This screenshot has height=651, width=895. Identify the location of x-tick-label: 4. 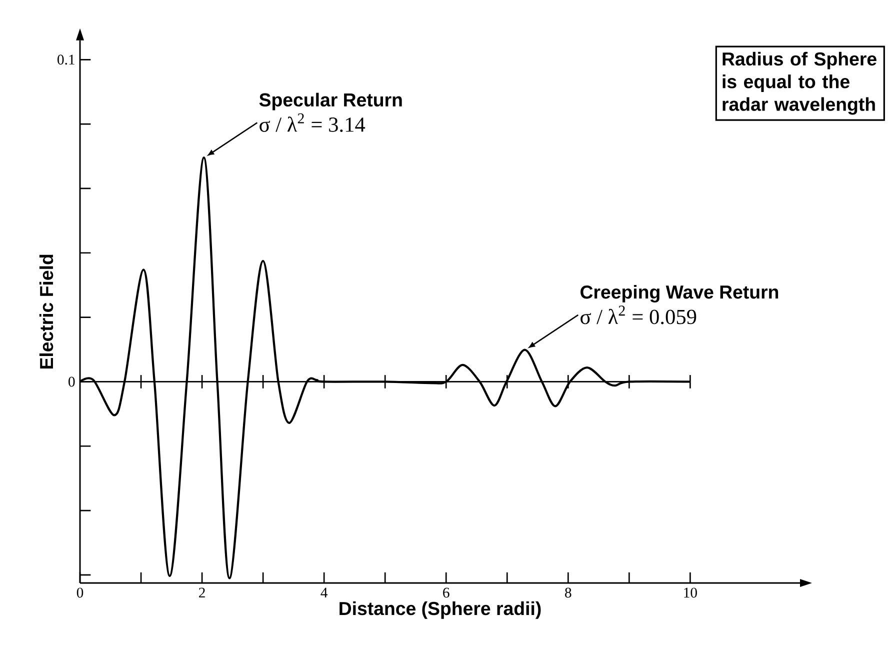
(324, 593).